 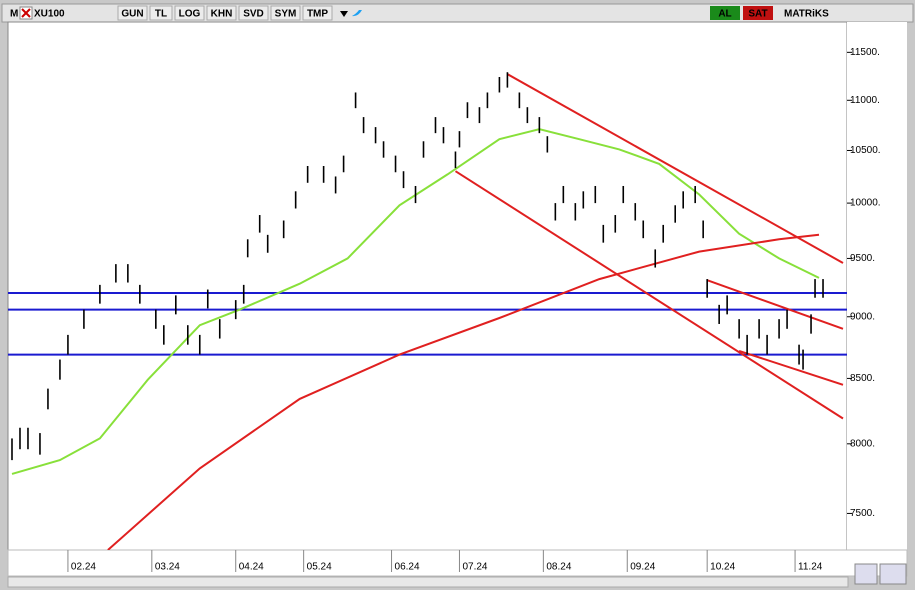 I want to click on x-tick-label: 09.24, so click(x=642, y=567).